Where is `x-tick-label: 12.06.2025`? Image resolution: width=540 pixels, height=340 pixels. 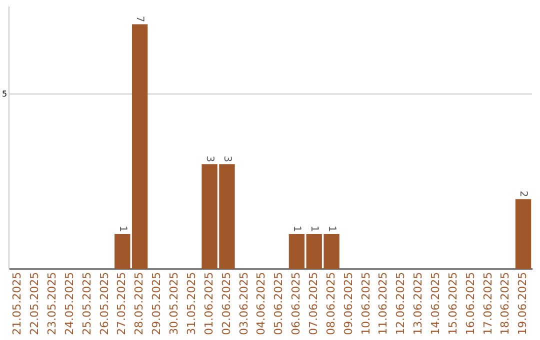 x-tick-label: 12.06.2025 is located at coordinates (401, 304).